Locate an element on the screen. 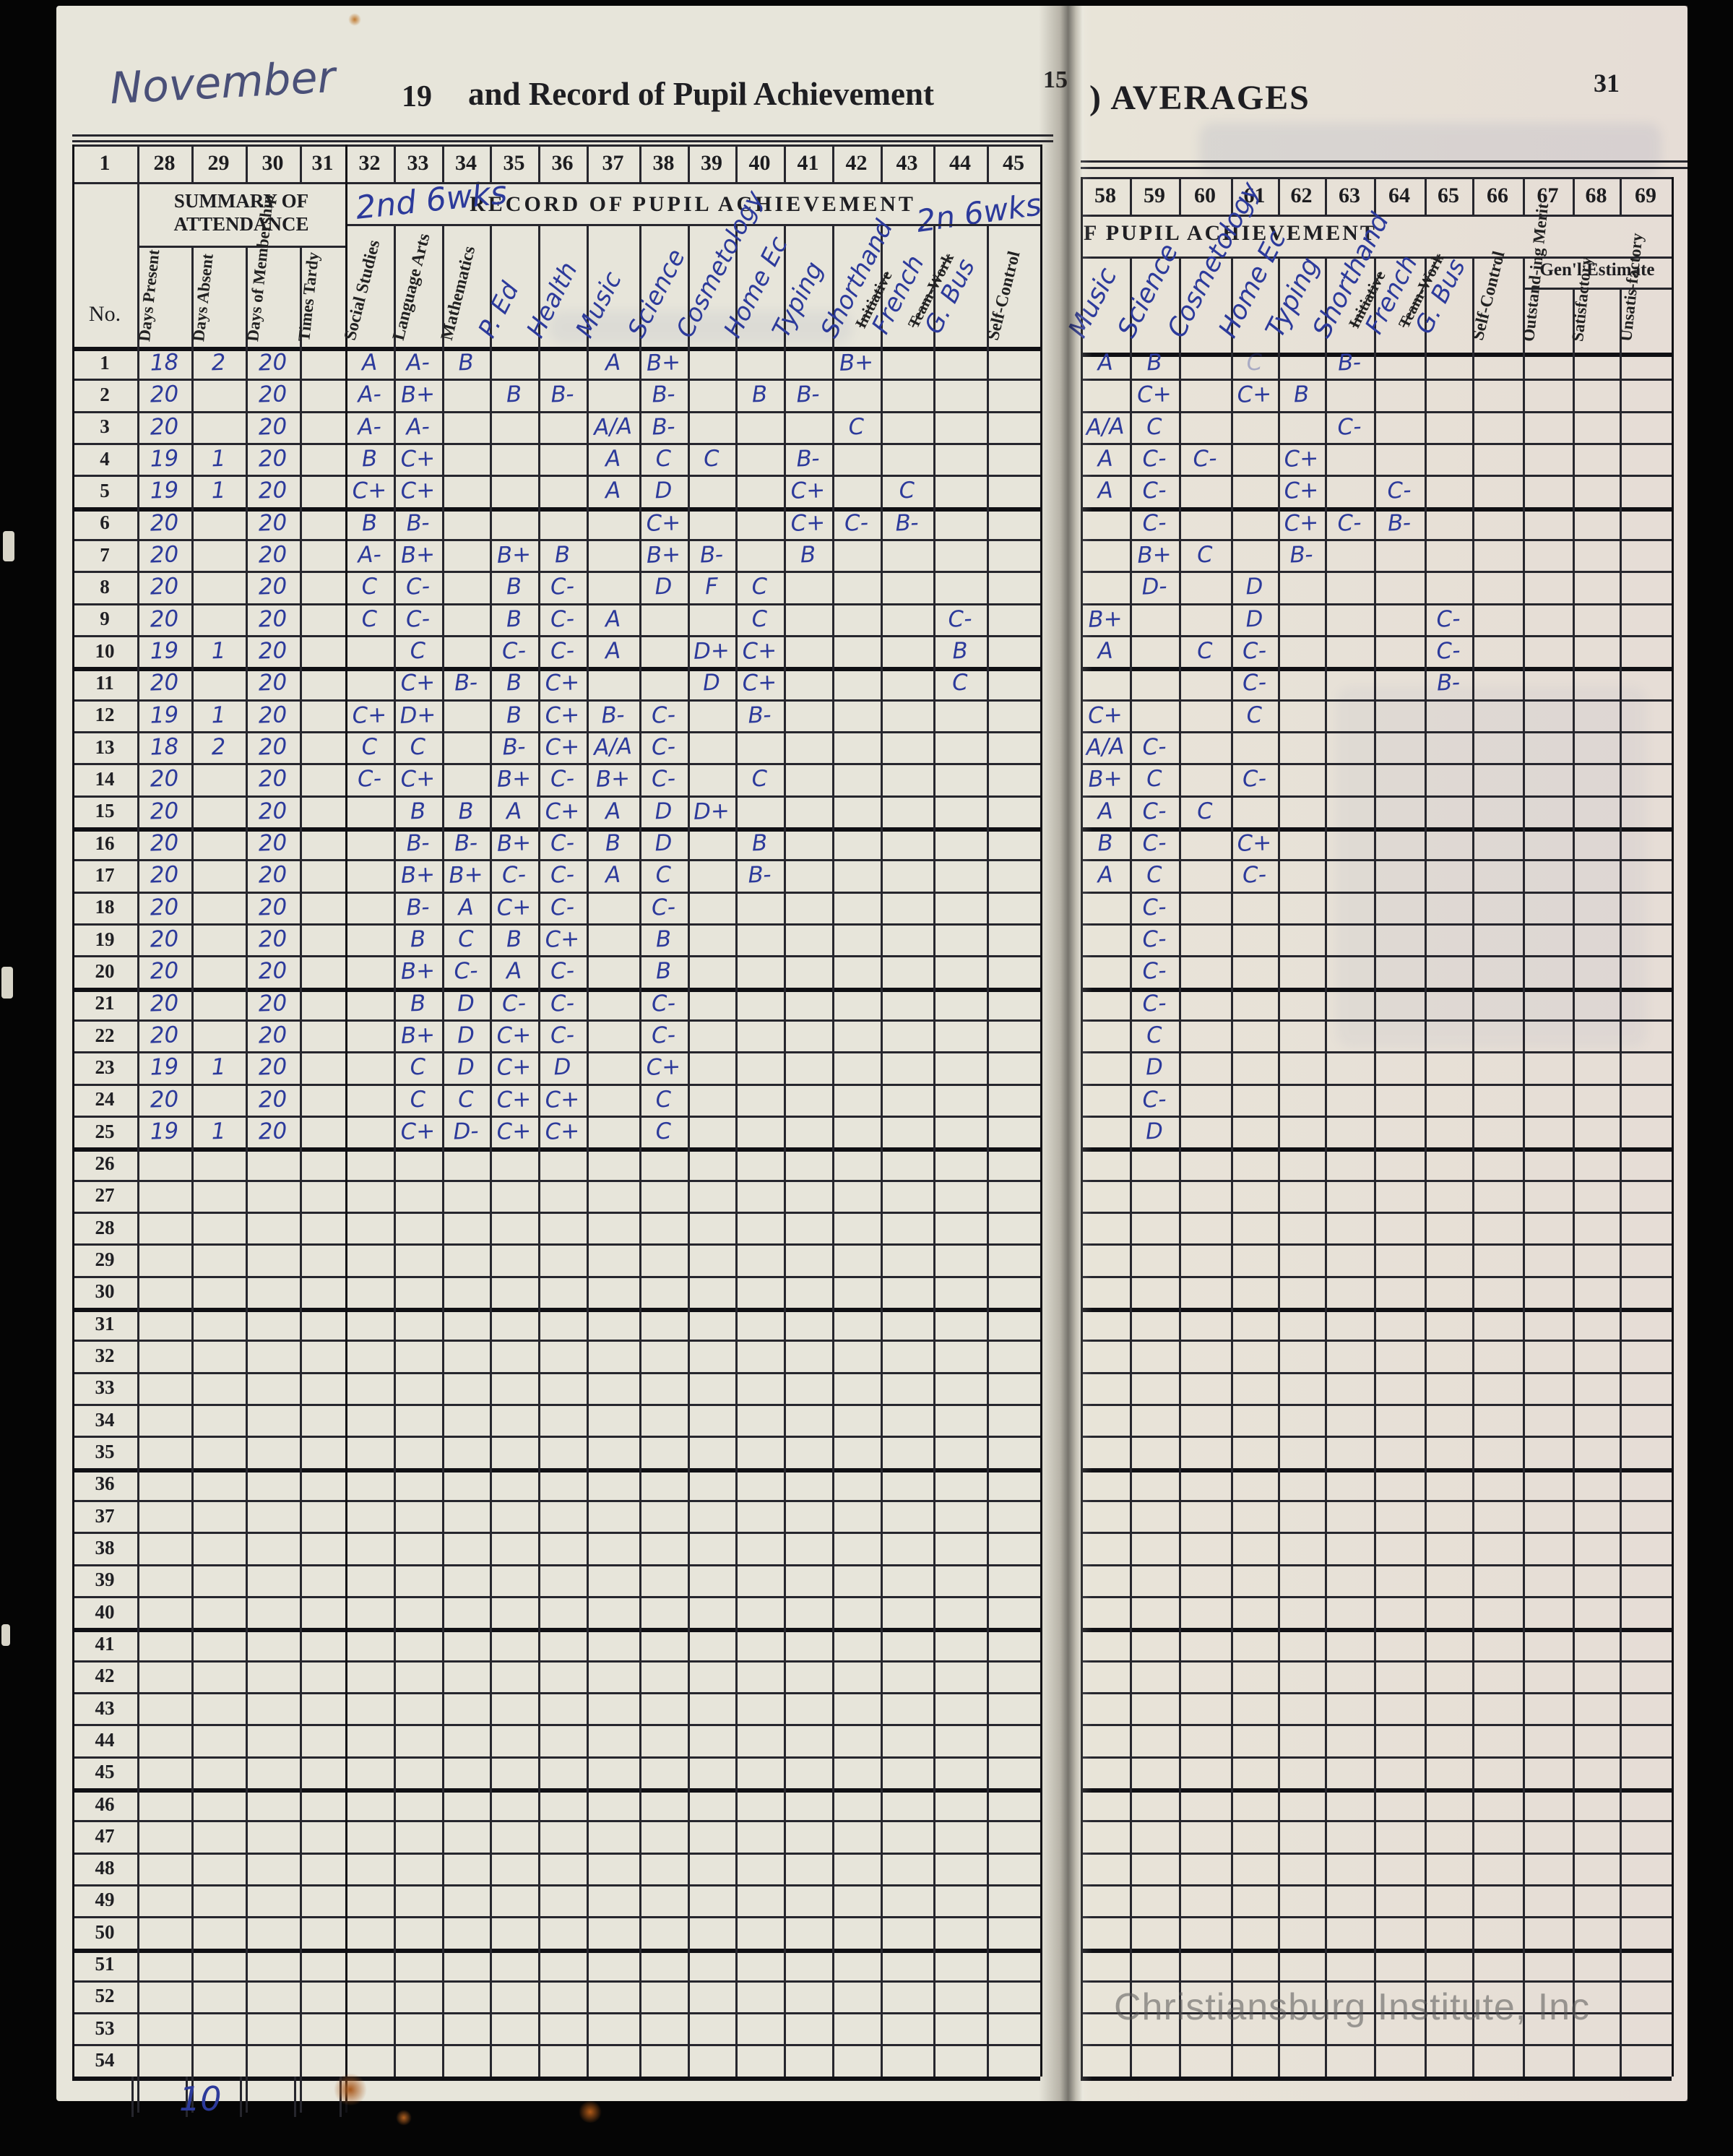 Image resolution: width=1733 pixels, height=2156 pixels. row-number: 15 is located at coordinates (105, 811).